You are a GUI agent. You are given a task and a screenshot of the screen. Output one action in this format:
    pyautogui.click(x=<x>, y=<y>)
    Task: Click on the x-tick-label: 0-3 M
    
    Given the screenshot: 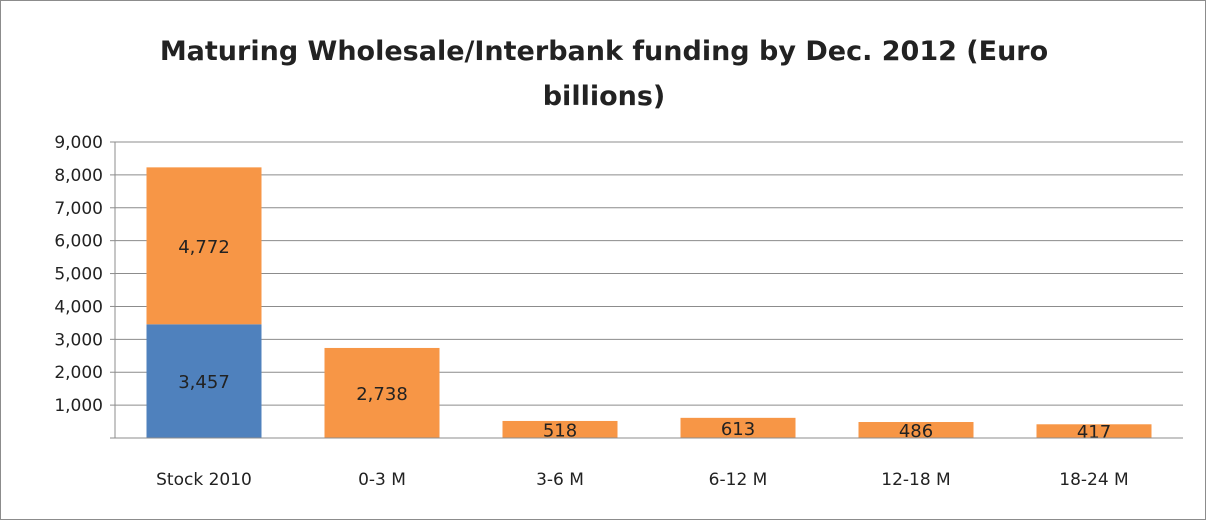 What is the action you would take?
    pyautogui.click(x=382, y=480)
    